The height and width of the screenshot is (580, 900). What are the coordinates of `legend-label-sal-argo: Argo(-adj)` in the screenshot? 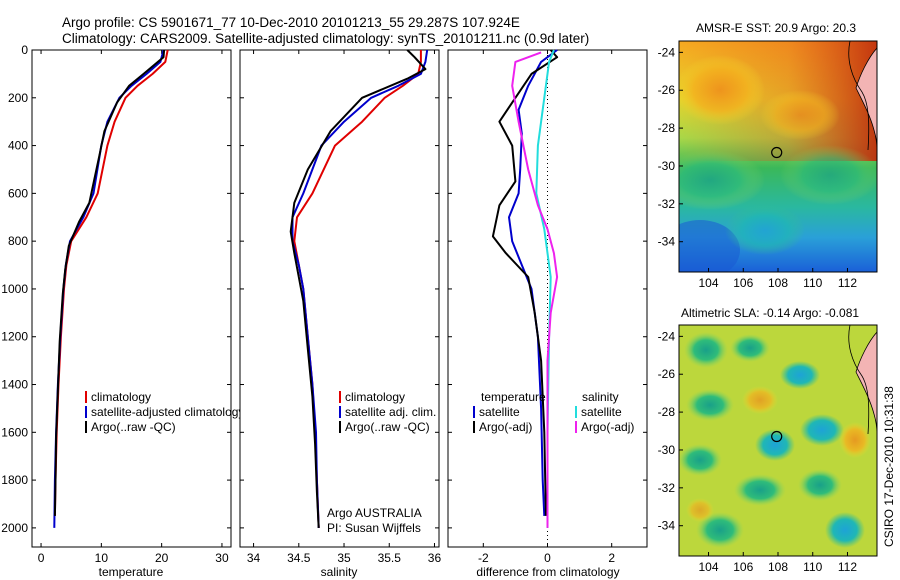 It's located at (607, 427).